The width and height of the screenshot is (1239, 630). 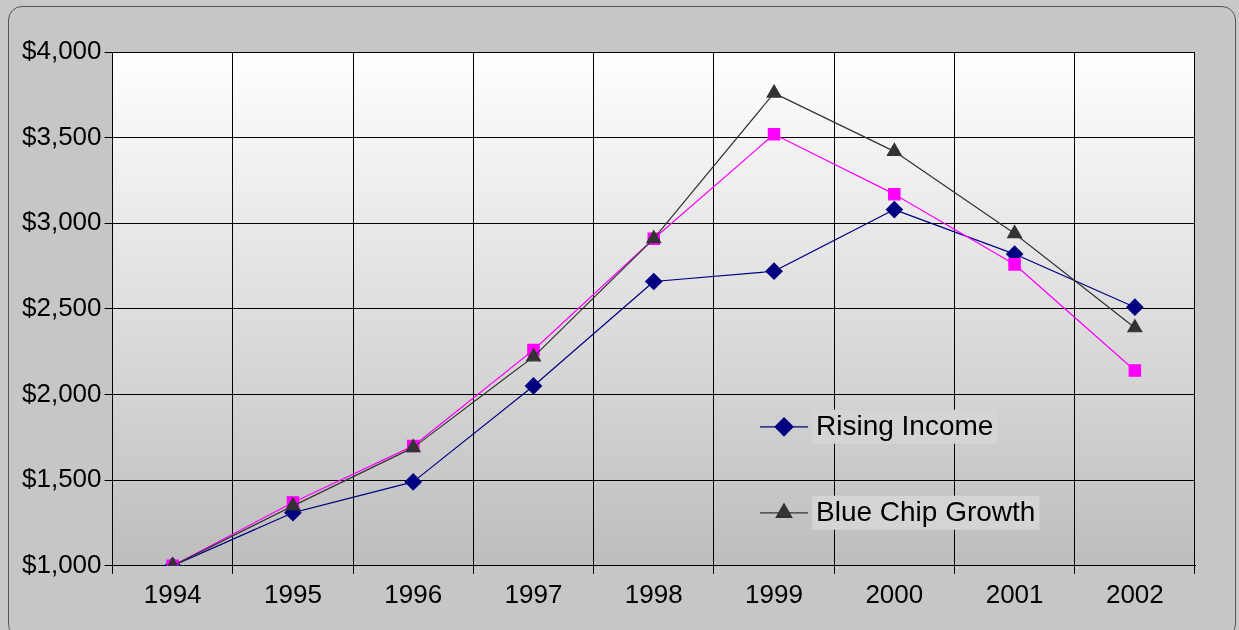 What do you see at coordinates (894, 593) in the screenshot?
I see `x-tick-label: 2000` at bounding box center [894, 593].